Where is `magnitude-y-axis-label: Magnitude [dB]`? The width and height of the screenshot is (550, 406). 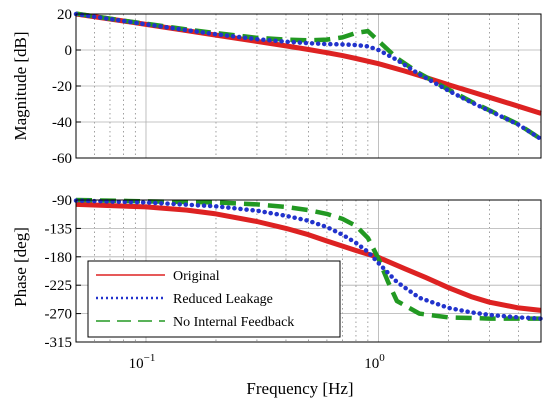 magnitude-y-axis-label: Magnitude [dB] is located at coordinates (20, 85).